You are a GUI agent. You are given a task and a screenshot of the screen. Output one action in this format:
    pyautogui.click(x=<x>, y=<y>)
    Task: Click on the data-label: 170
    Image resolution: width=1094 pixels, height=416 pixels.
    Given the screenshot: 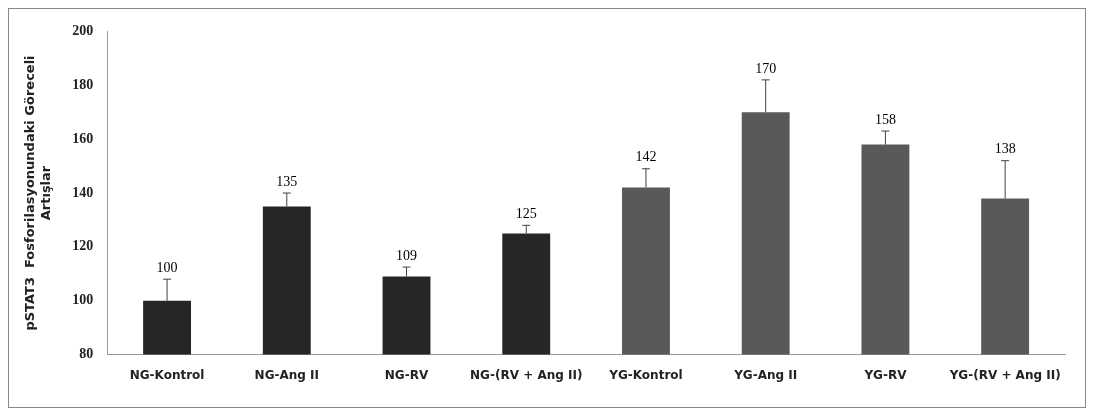 What is the action you would take?
    pyautogui.click(x=766, y=68)
    